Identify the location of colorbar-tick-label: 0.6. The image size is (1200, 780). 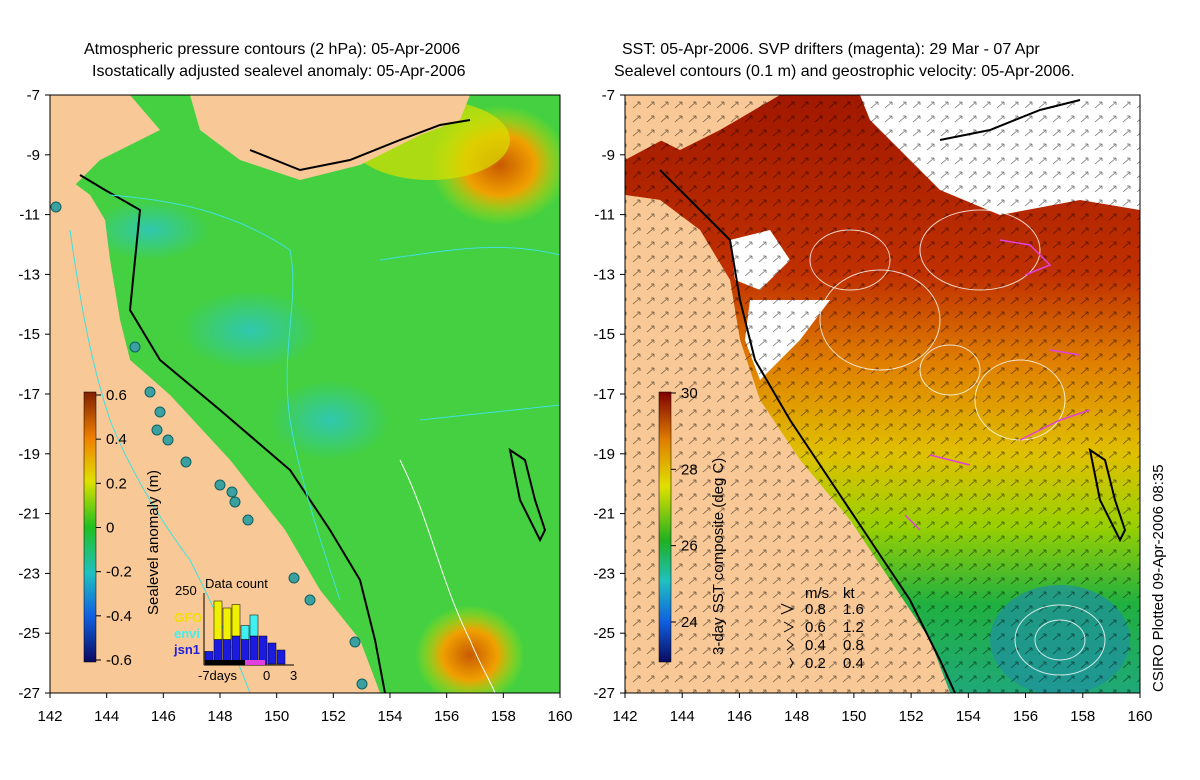
(116, 395).